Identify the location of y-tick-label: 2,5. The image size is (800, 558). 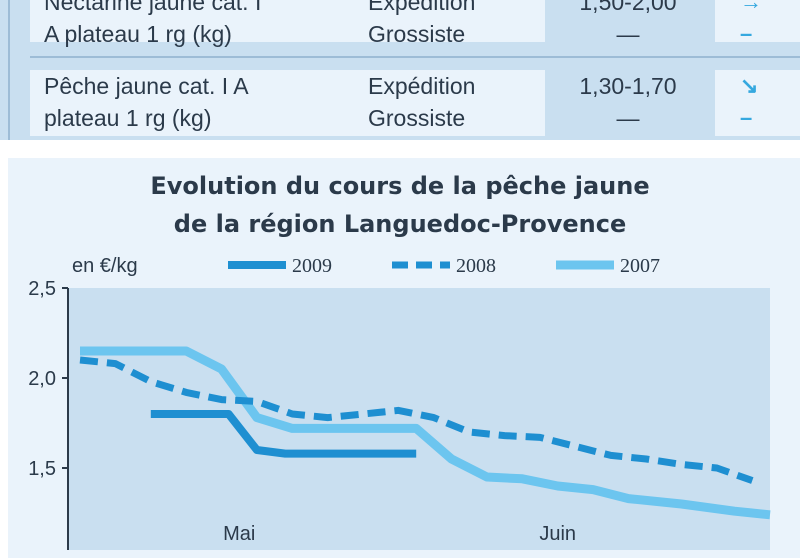
(42, 289).